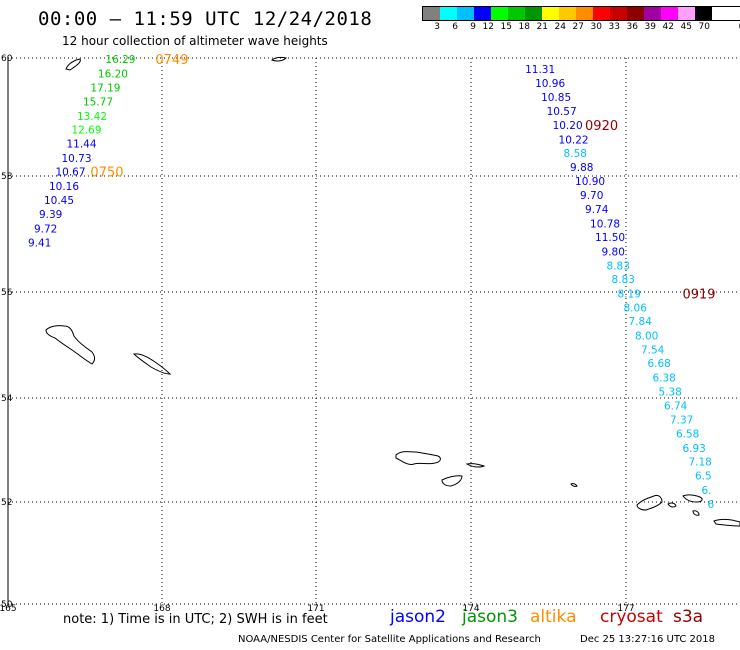  Describe the element at coordinates (734, 27) in the screenshot. I see `scale-unit-label: (ft)` at that location.